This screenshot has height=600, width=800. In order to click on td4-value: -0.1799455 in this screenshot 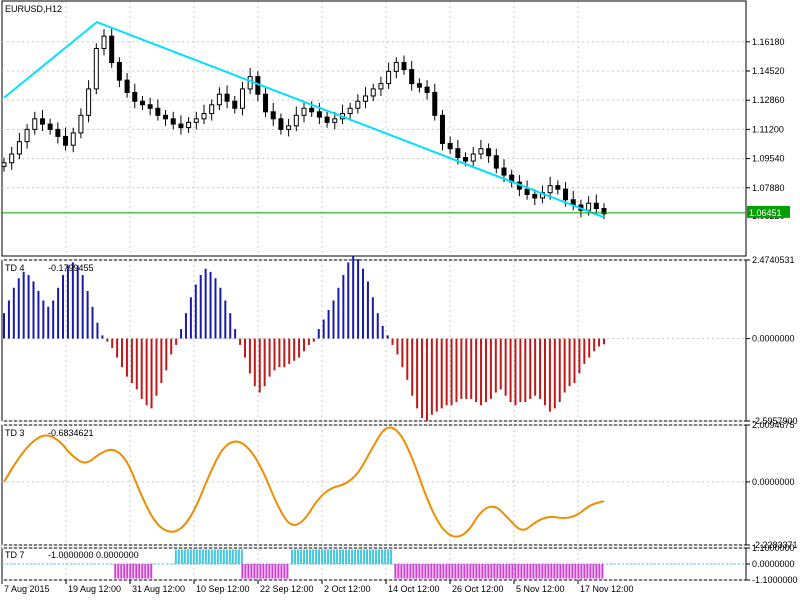, I will do `click(71, 268)`.